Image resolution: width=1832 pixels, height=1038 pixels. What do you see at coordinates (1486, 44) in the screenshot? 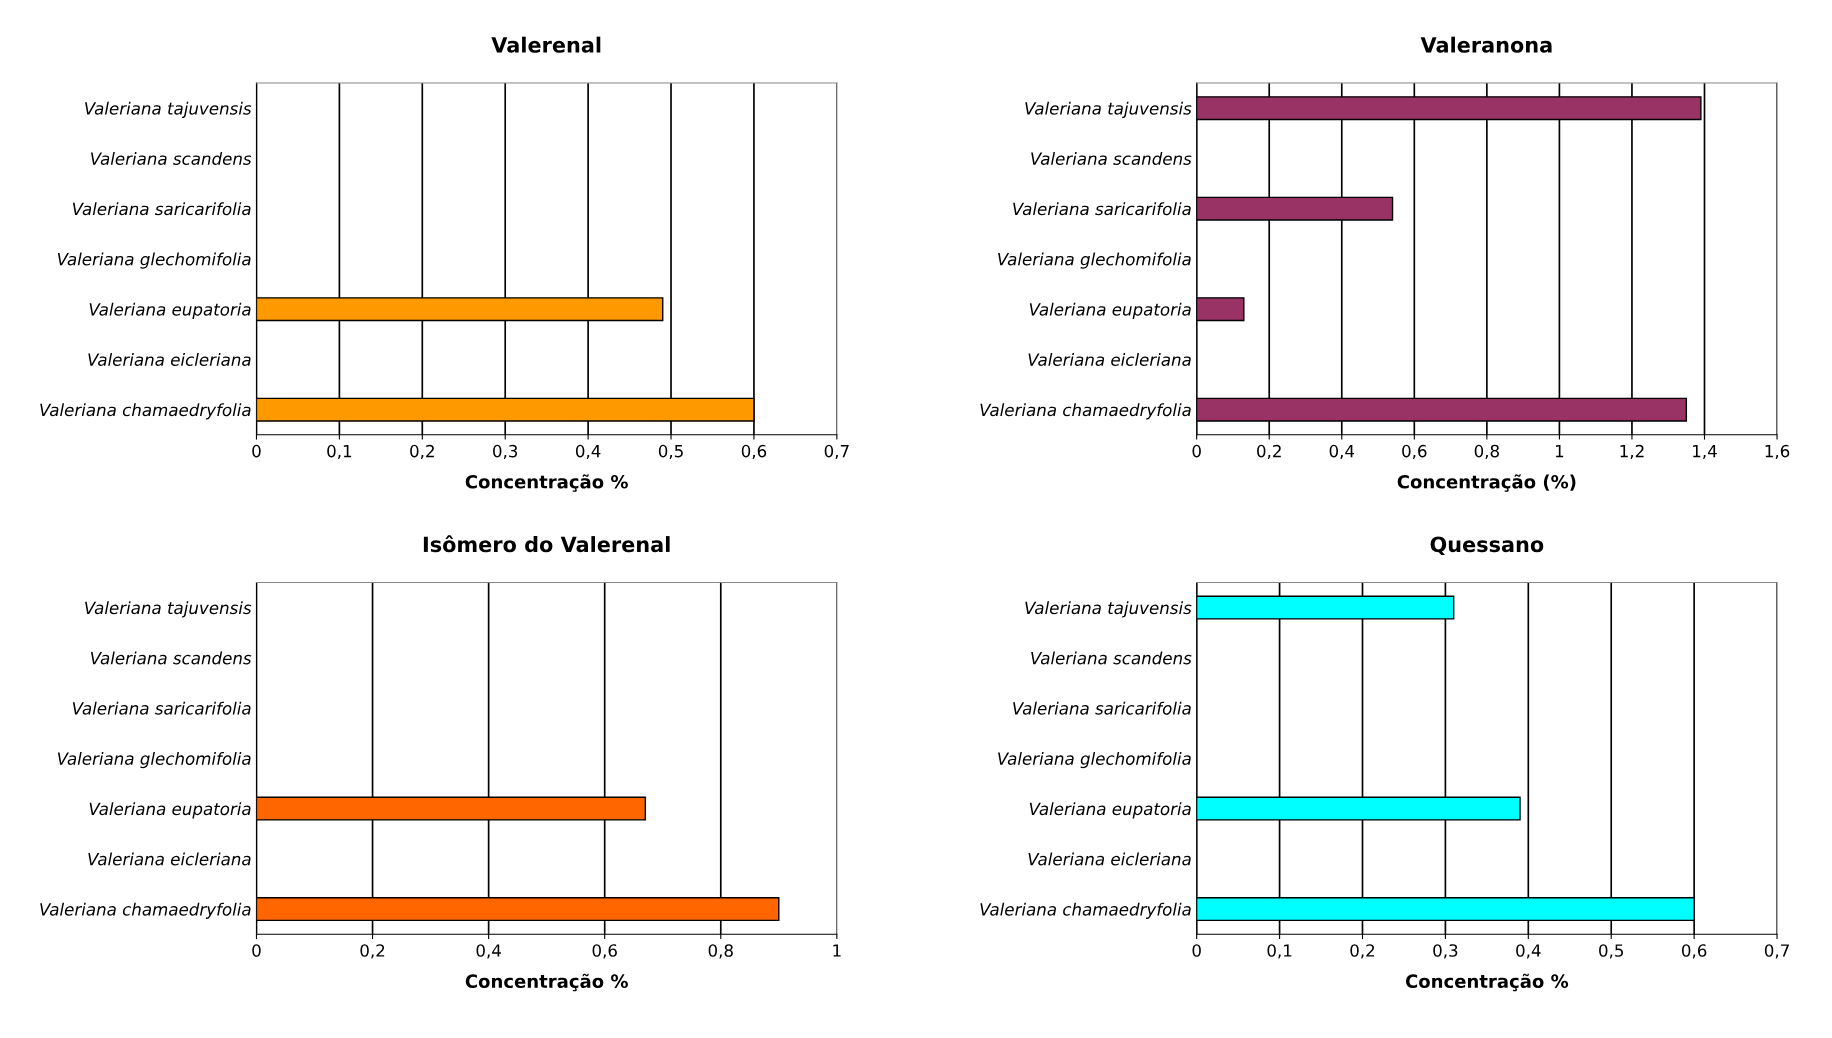
I see `chart-title: Valeranona` at bounding box center [1486, 44].